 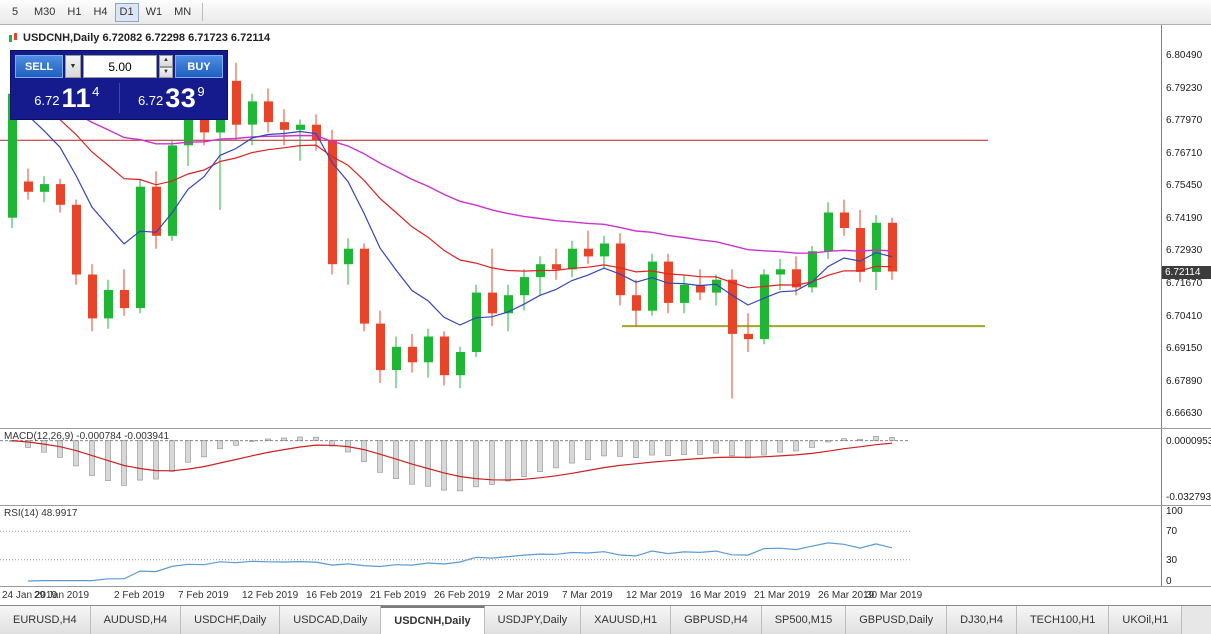 What do you see at coordinates (41, 513) in the screenshot?
I see `rsi-label: RSI(14) 48.9917` at bounding box center [41, 513].